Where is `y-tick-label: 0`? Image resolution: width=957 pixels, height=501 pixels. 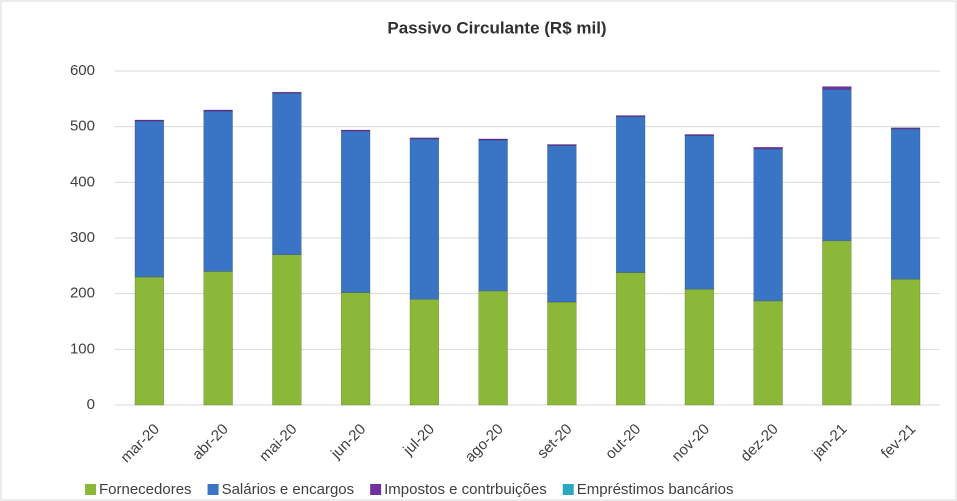 y-tick-label: 0 is located at coordinates (91, 404).